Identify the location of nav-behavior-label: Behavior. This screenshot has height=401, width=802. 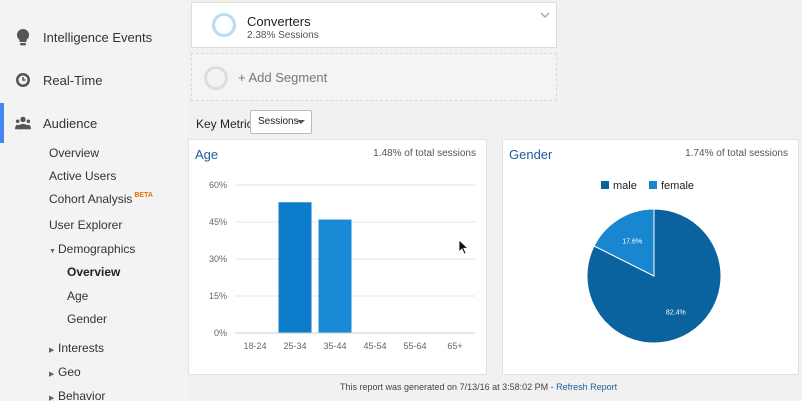
(82, 395).